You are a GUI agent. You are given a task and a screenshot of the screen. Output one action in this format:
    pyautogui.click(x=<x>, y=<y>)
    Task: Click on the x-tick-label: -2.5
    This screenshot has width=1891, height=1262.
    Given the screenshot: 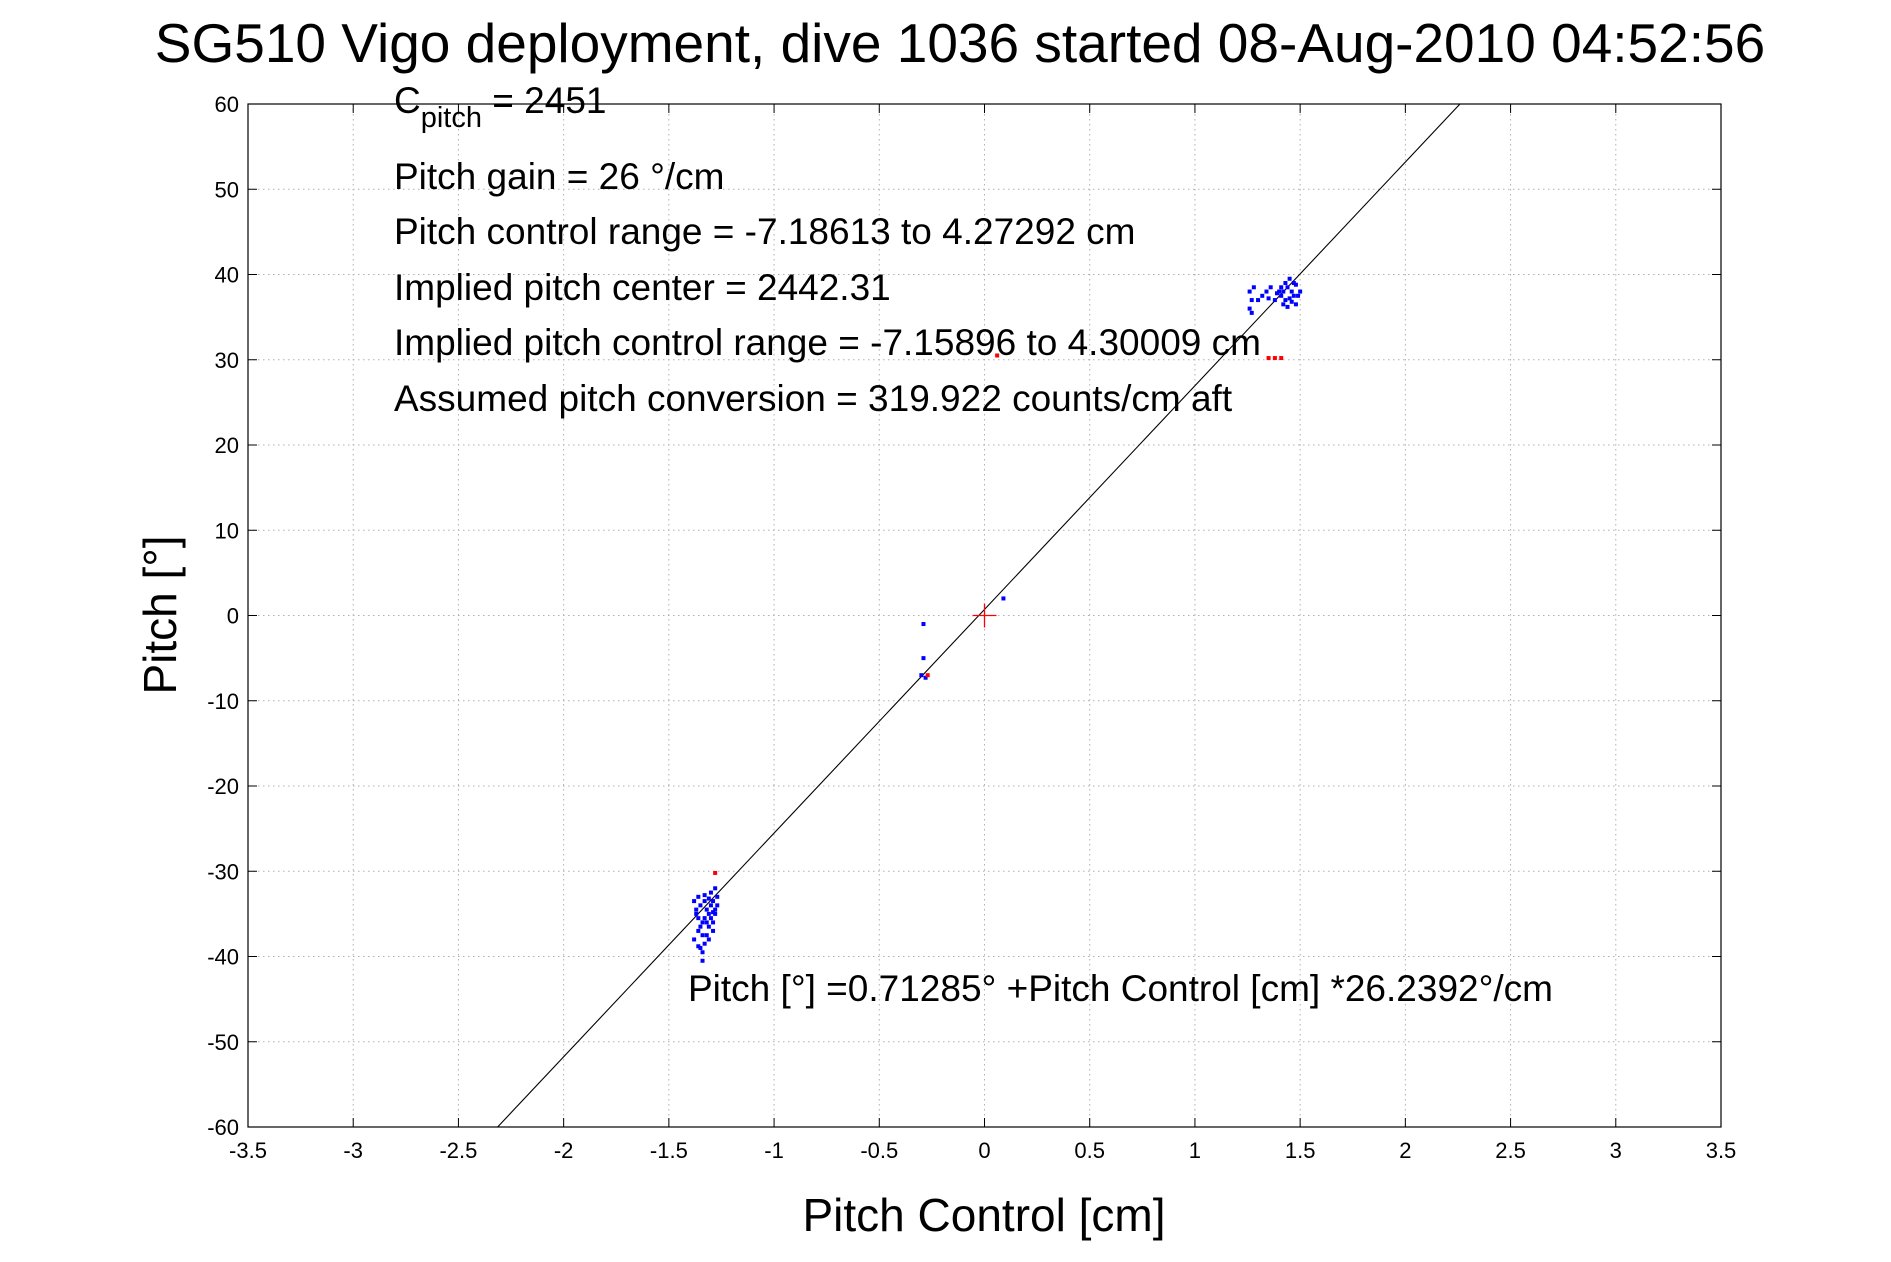 What is the action you would take?
    pyautogui.click(x=458, y=1150)
    